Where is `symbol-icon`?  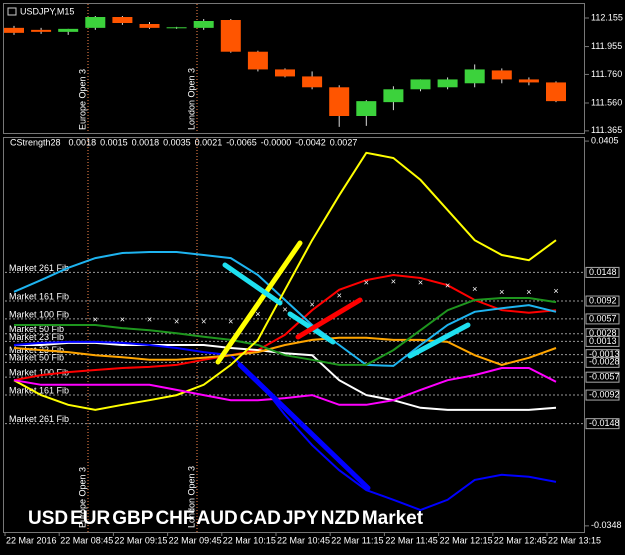 symbol-icon is located at coordinates (12, 11).